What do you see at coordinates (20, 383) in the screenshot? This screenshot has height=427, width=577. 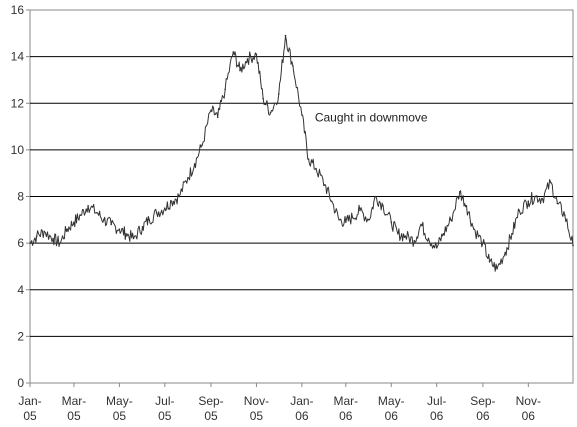 I see `y-tick-label: 0` at bounding box center [20, 383].